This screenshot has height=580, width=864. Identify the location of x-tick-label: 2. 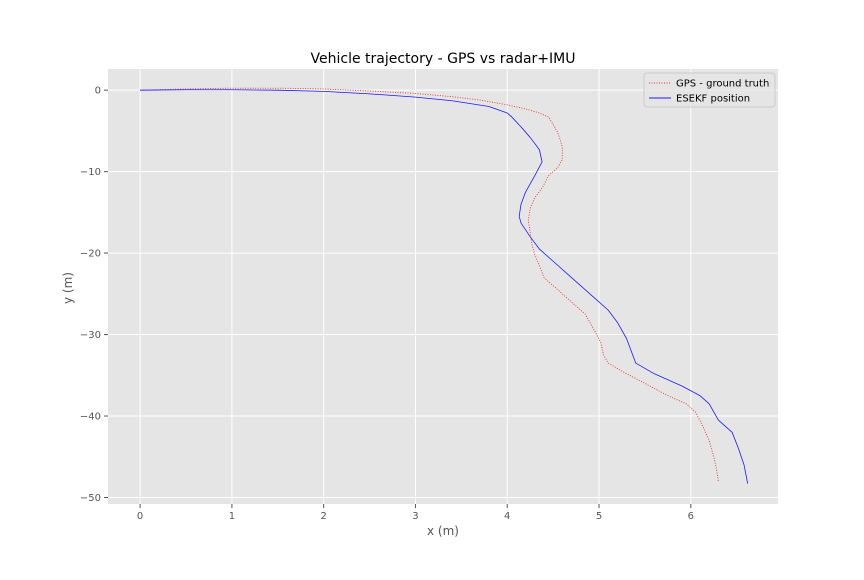
(323, 516).